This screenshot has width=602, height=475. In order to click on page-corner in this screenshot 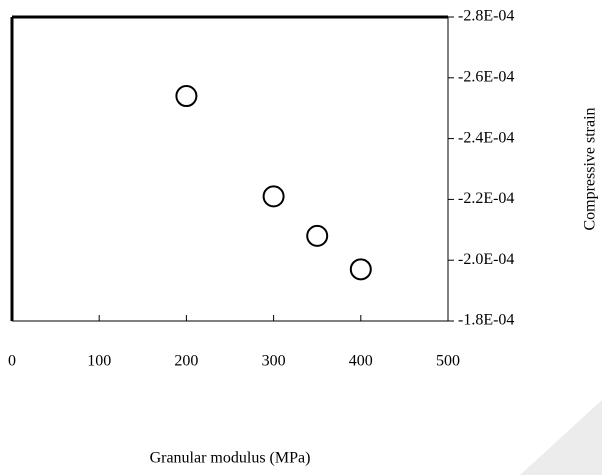, I will do `click(561, 437)`.